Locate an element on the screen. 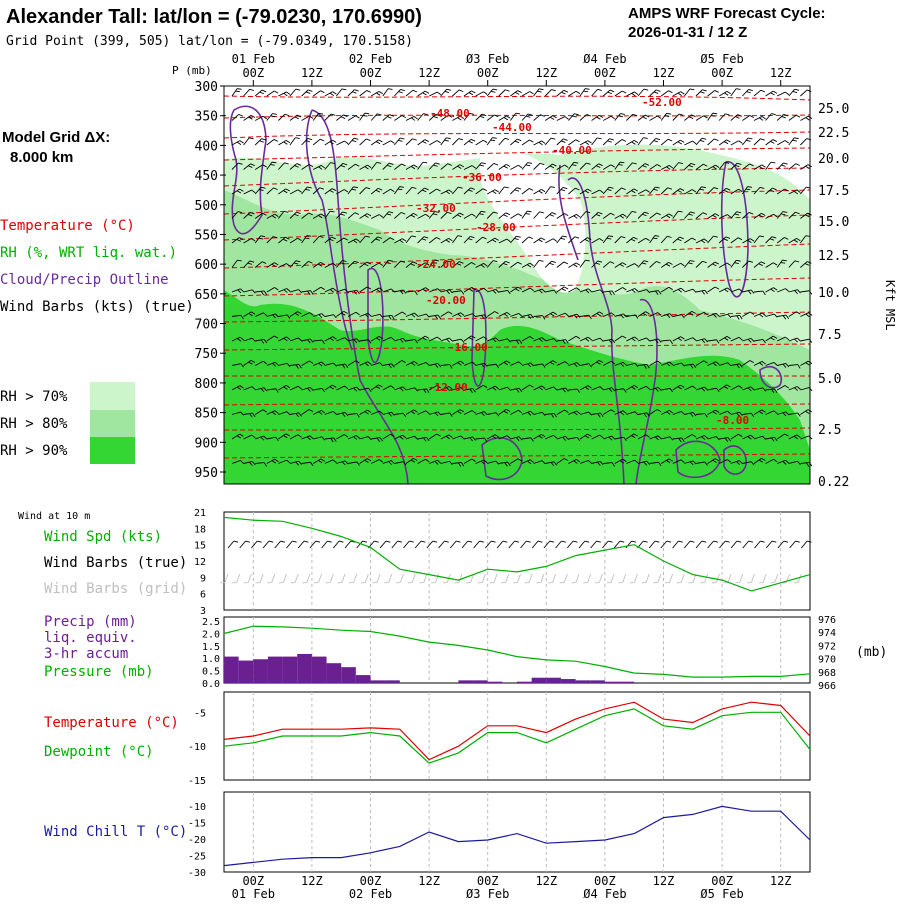  cloud-outline is located at coordinates (735, 460).